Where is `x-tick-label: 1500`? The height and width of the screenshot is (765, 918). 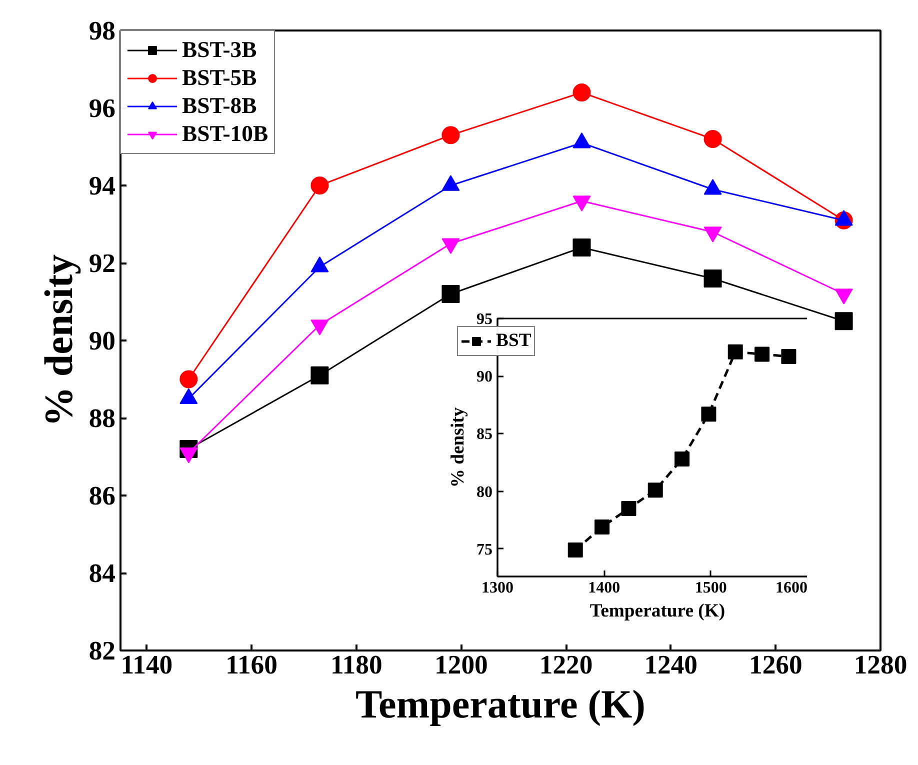 x-tick-label: 1500 is located at coordinates (710, 588).